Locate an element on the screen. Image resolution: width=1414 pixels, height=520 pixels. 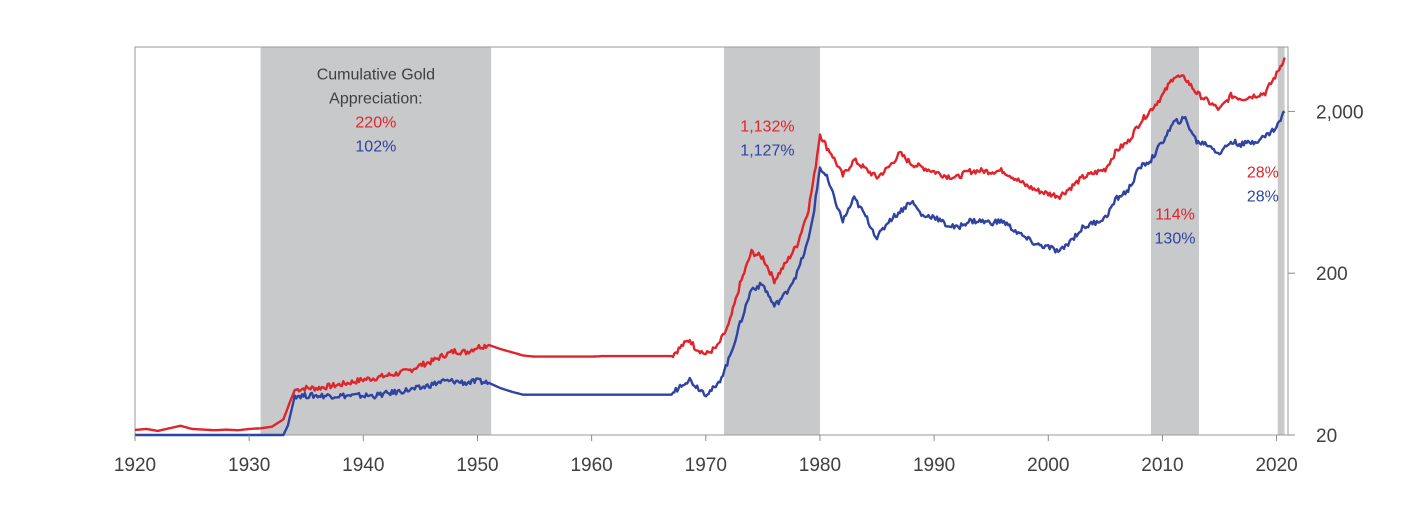
x-tick-label: 1930 is located at coordinates (249, 465).